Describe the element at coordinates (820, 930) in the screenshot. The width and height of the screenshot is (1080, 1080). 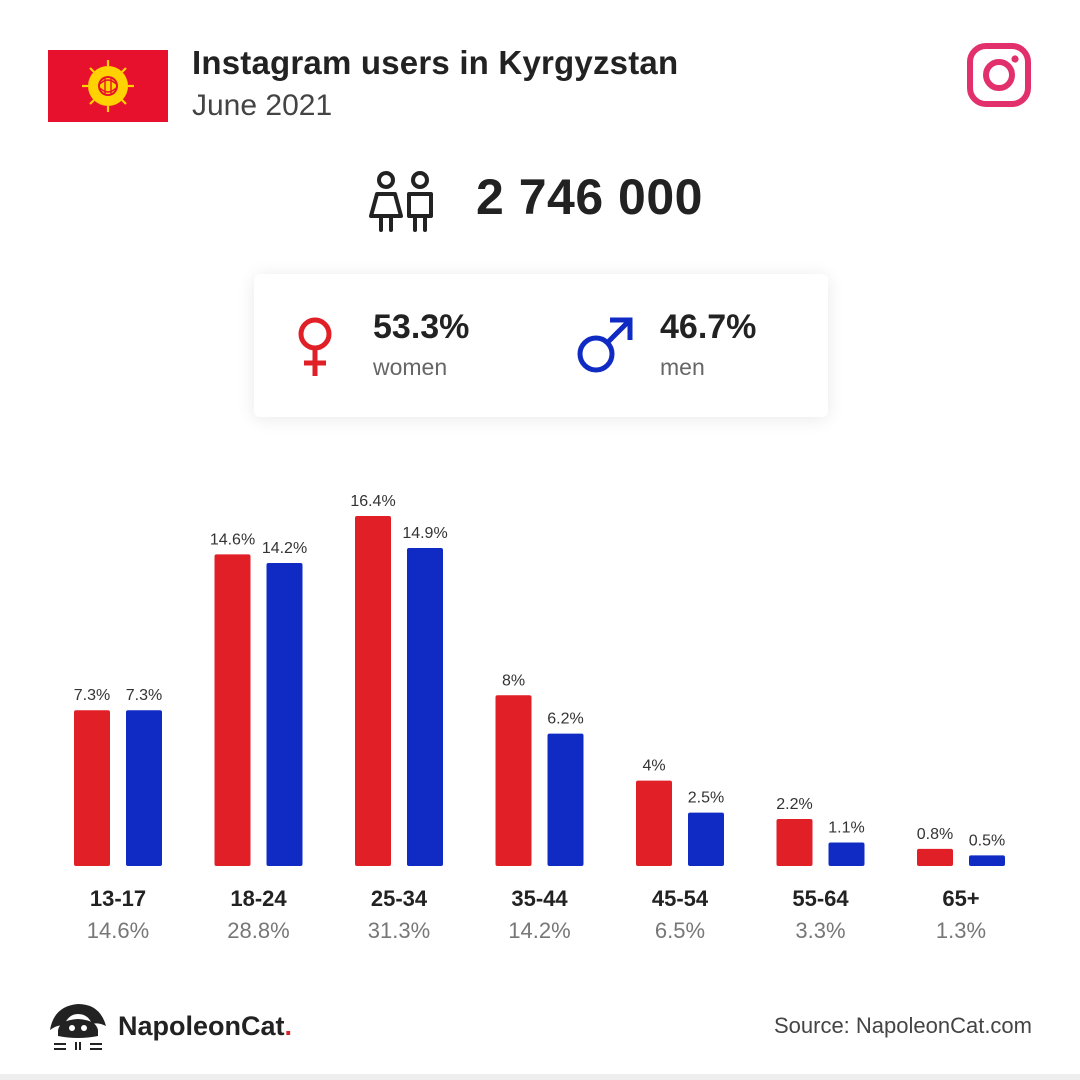
I see `category-total-label: 3.3%` at that location.